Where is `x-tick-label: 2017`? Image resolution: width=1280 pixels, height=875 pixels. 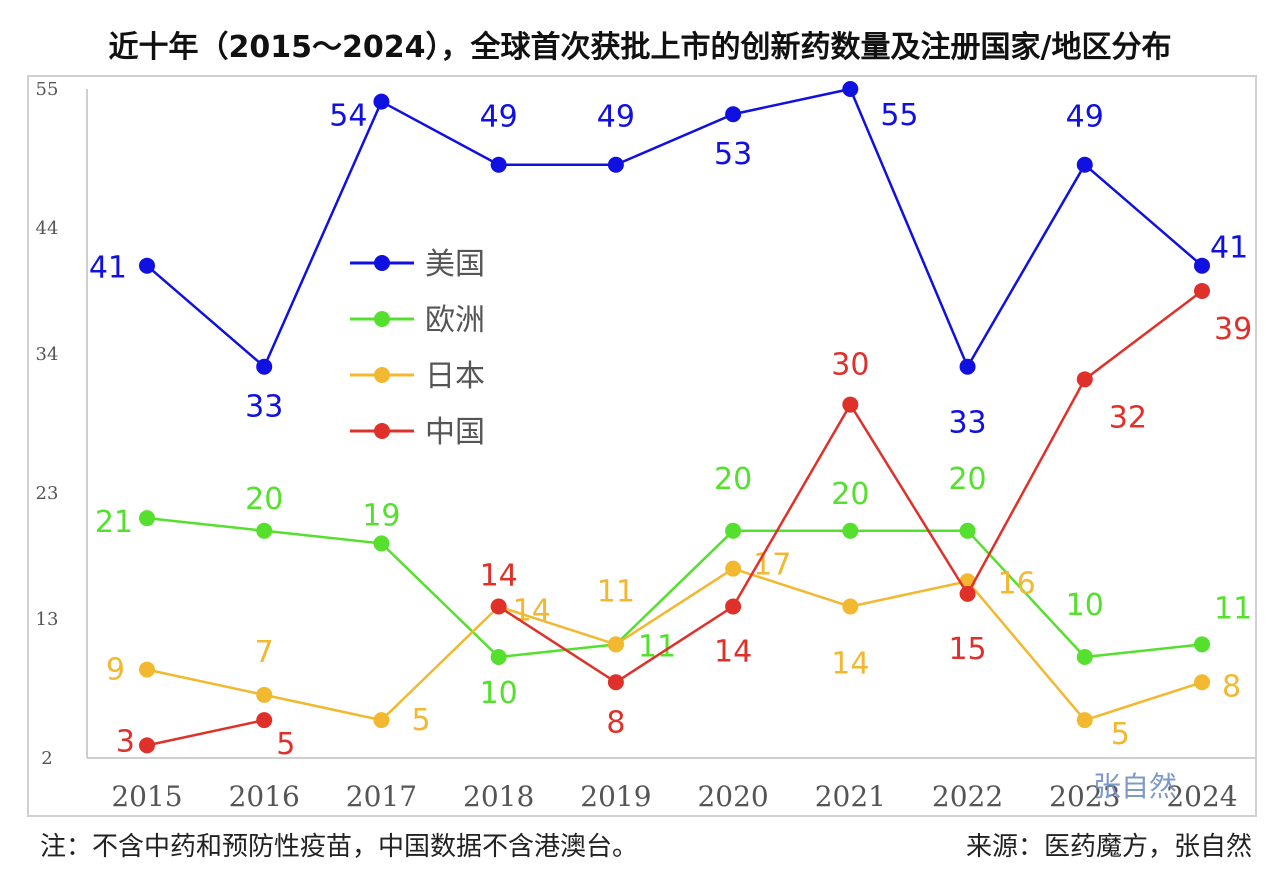 x-tick-label: 2017 is located at coordinates (381, 796).